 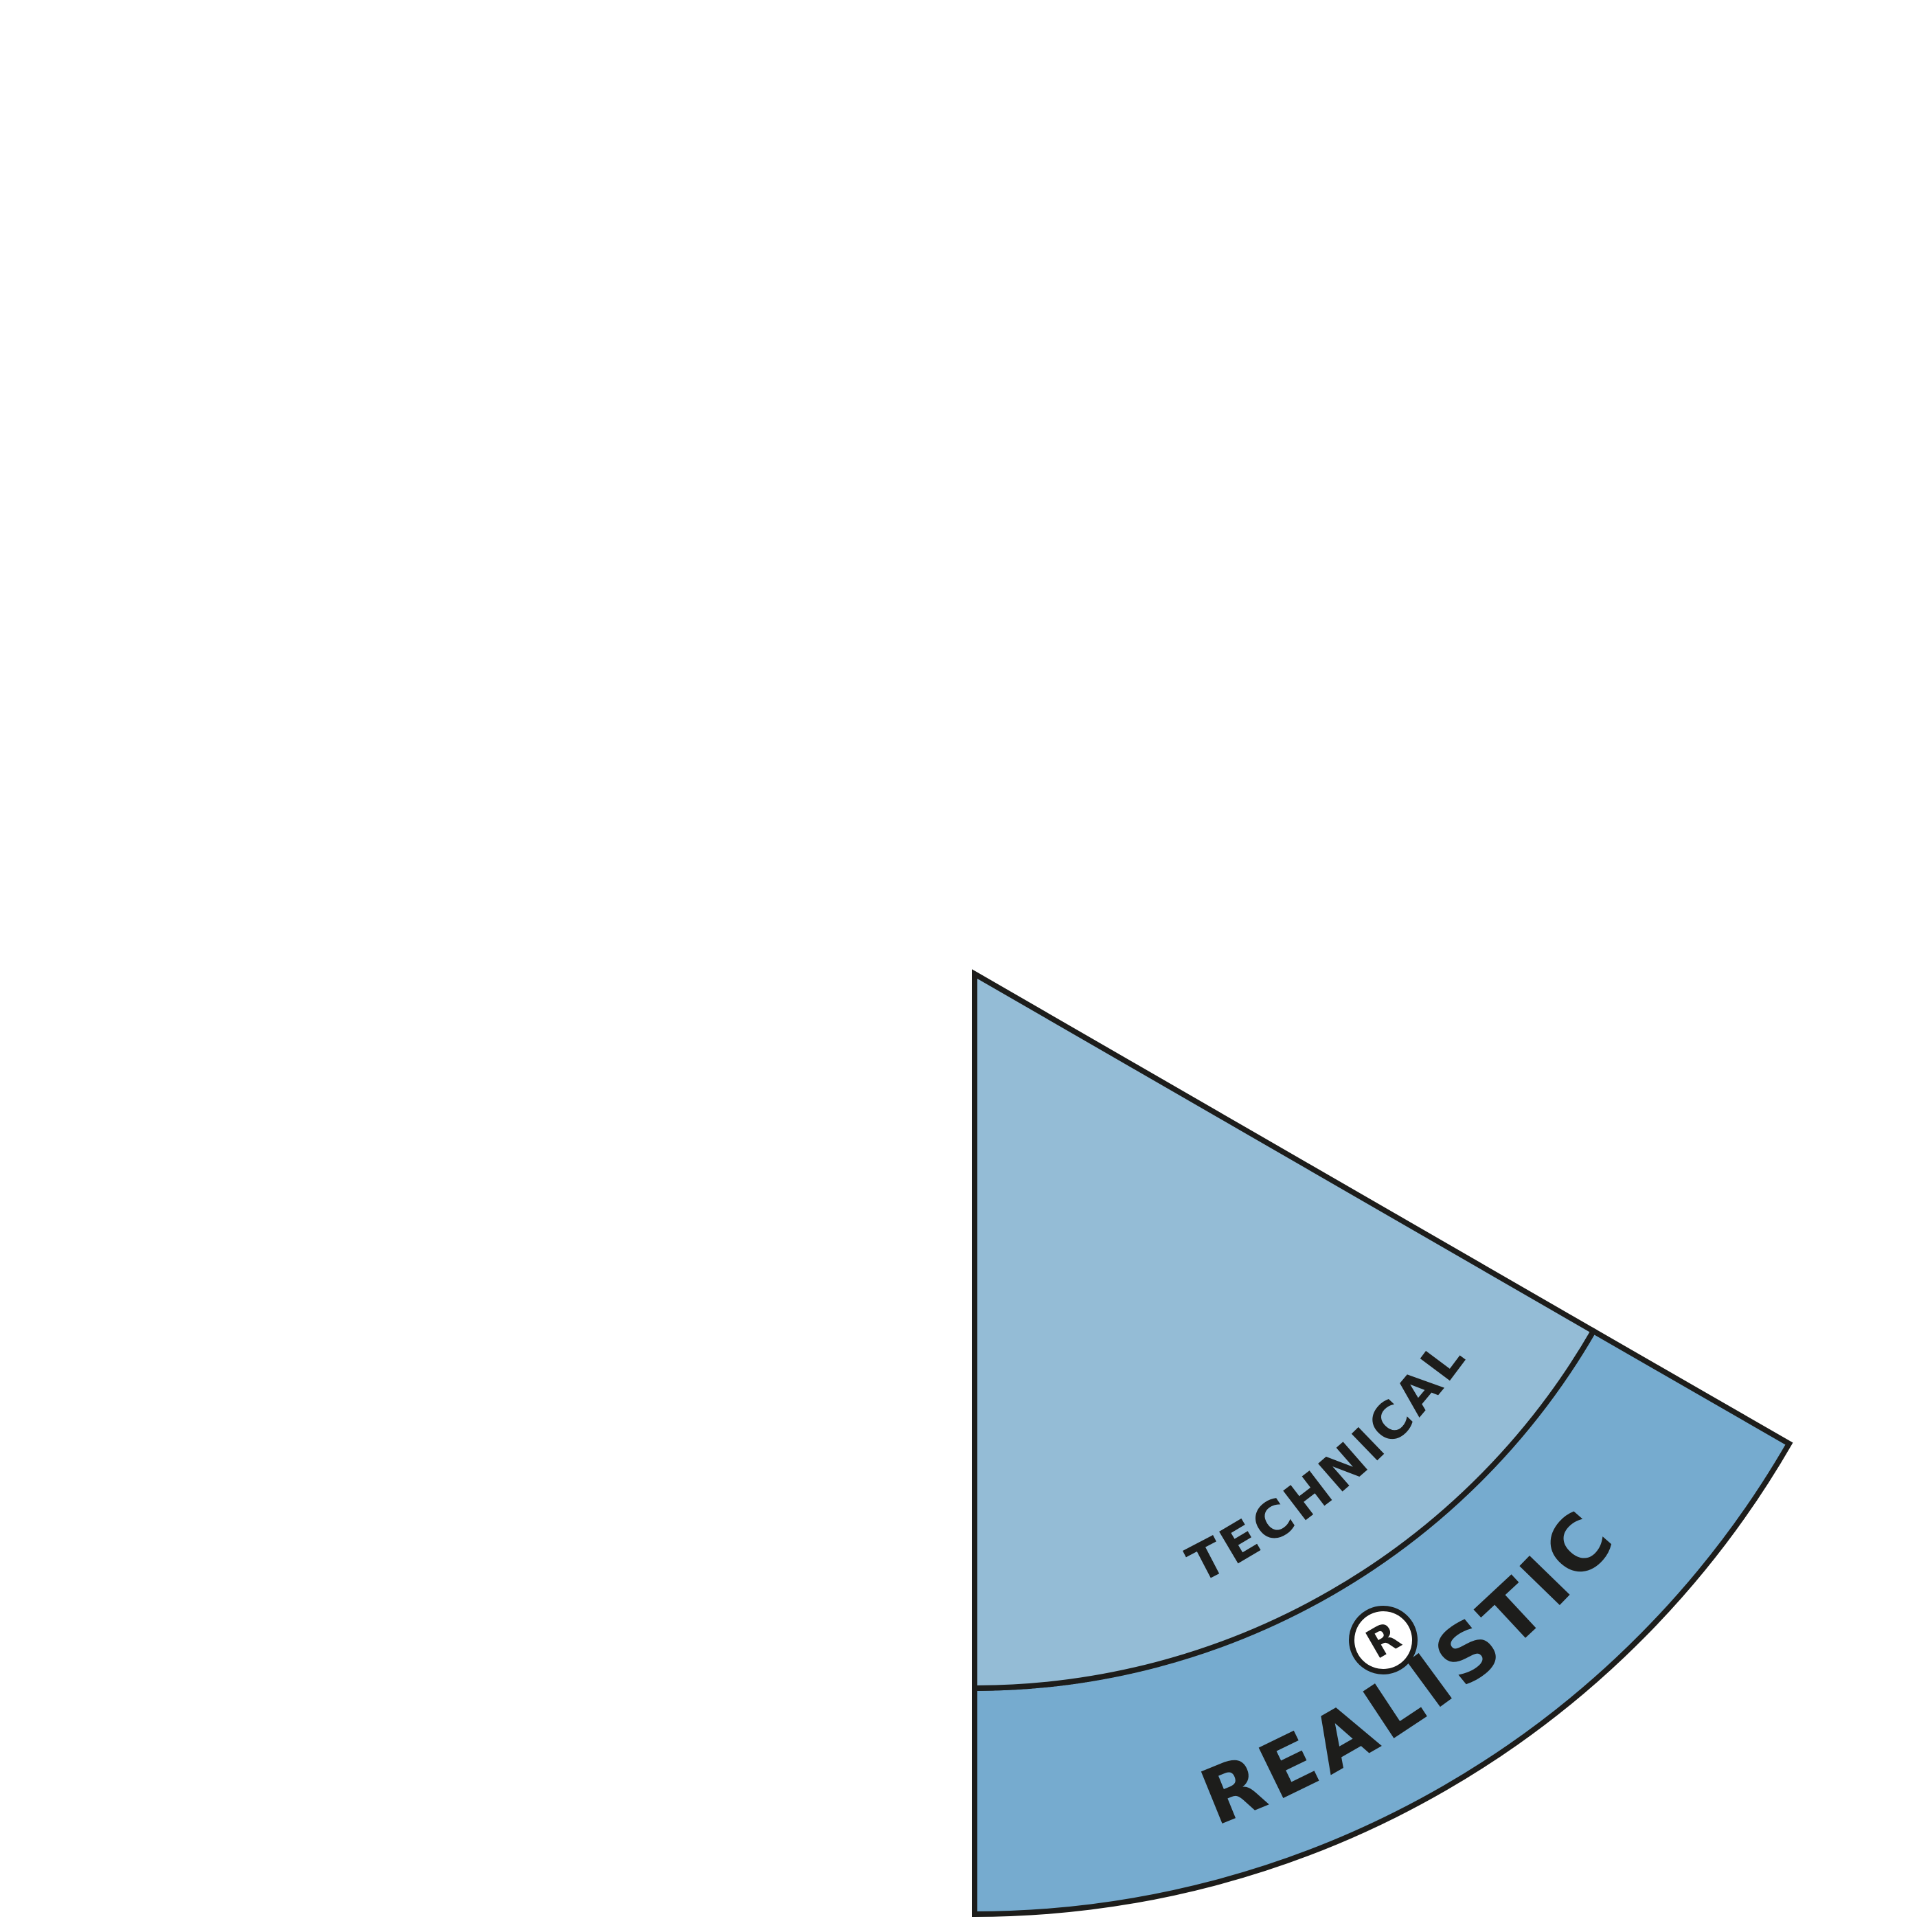 What do you see at coordinates (1285, 1330) in the screenshot?
I see `inner-band-technical` at bounding box center [1285, 1330].